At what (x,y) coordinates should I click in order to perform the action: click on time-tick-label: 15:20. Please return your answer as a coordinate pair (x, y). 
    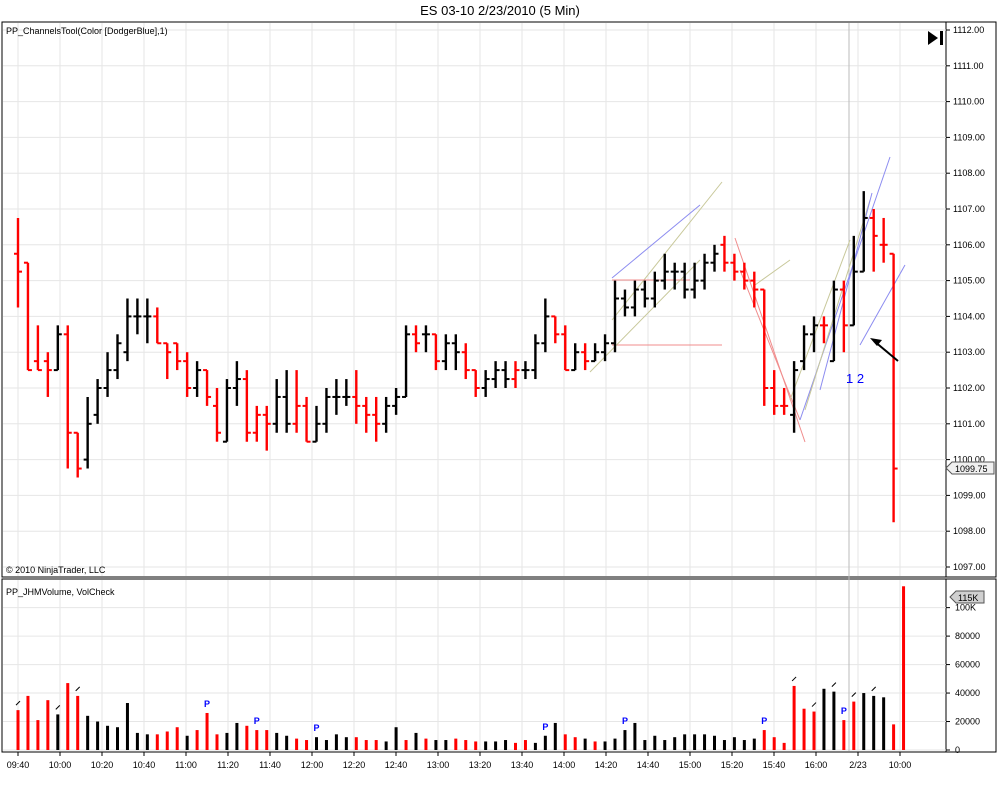
    Looking at the image, I should click on (732, 765).